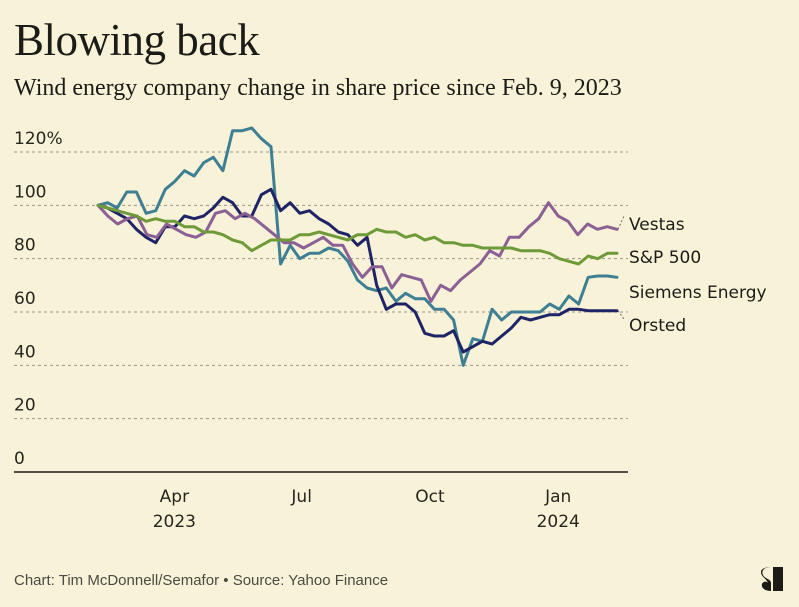  What do you see at coordinates (25, 246) in the screenshot?
I see `y-tick-label-80: 80` at bounding box center [25, 246].